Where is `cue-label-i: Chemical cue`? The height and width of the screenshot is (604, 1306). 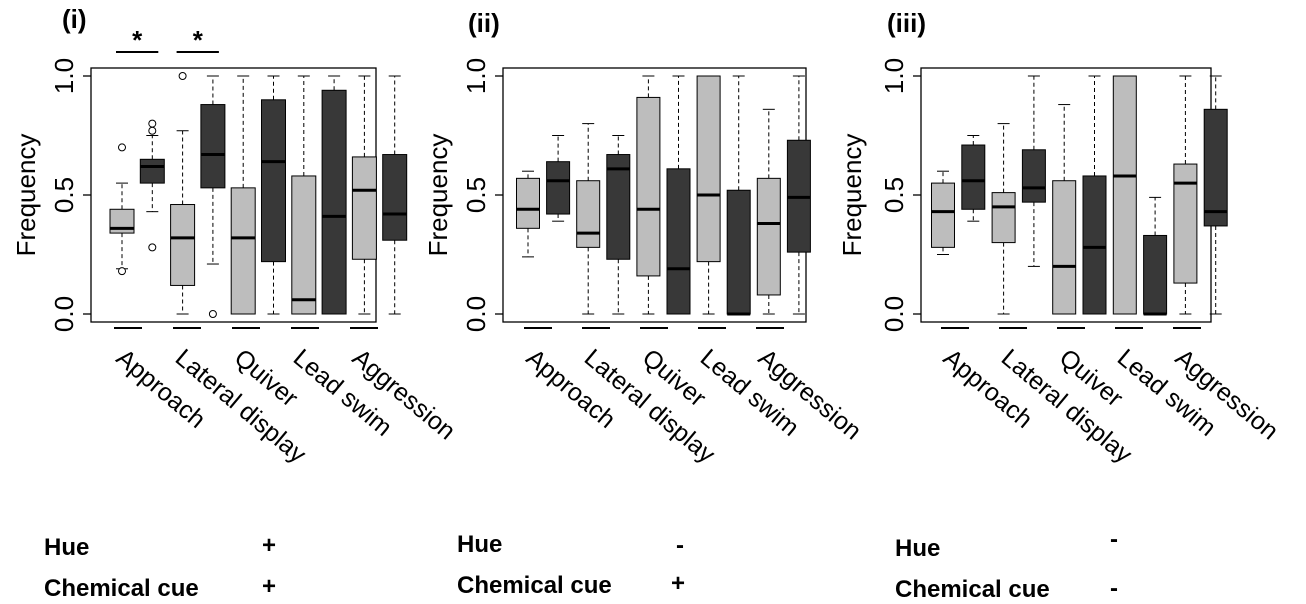
cue-label-i: Chemical cue is located at coordinates (121, 588).